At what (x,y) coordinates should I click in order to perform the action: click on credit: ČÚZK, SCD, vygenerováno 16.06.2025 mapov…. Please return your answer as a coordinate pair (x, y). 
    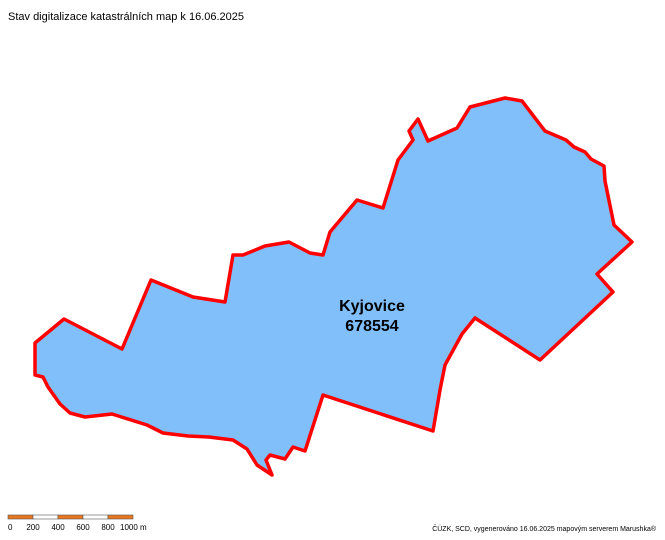
    Looking at the image, I should click on (544, 528).